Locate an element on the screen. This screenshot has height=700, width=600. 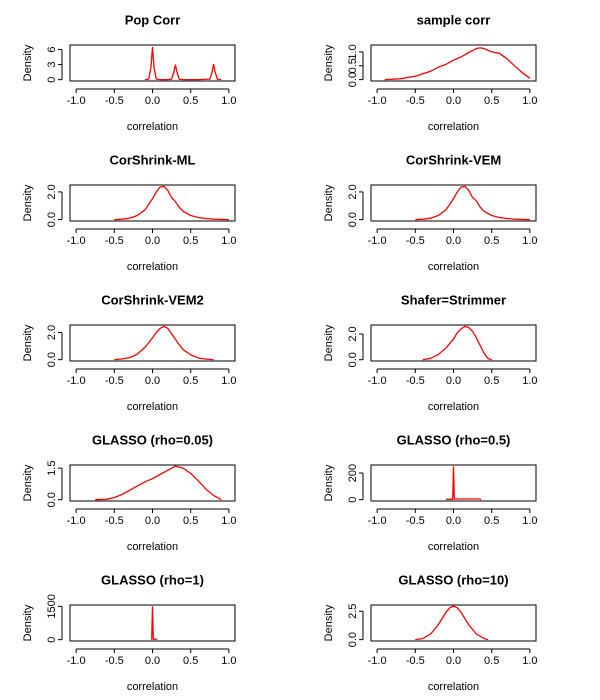
y-tick-label: 3 is located at coordinates (52, 65).